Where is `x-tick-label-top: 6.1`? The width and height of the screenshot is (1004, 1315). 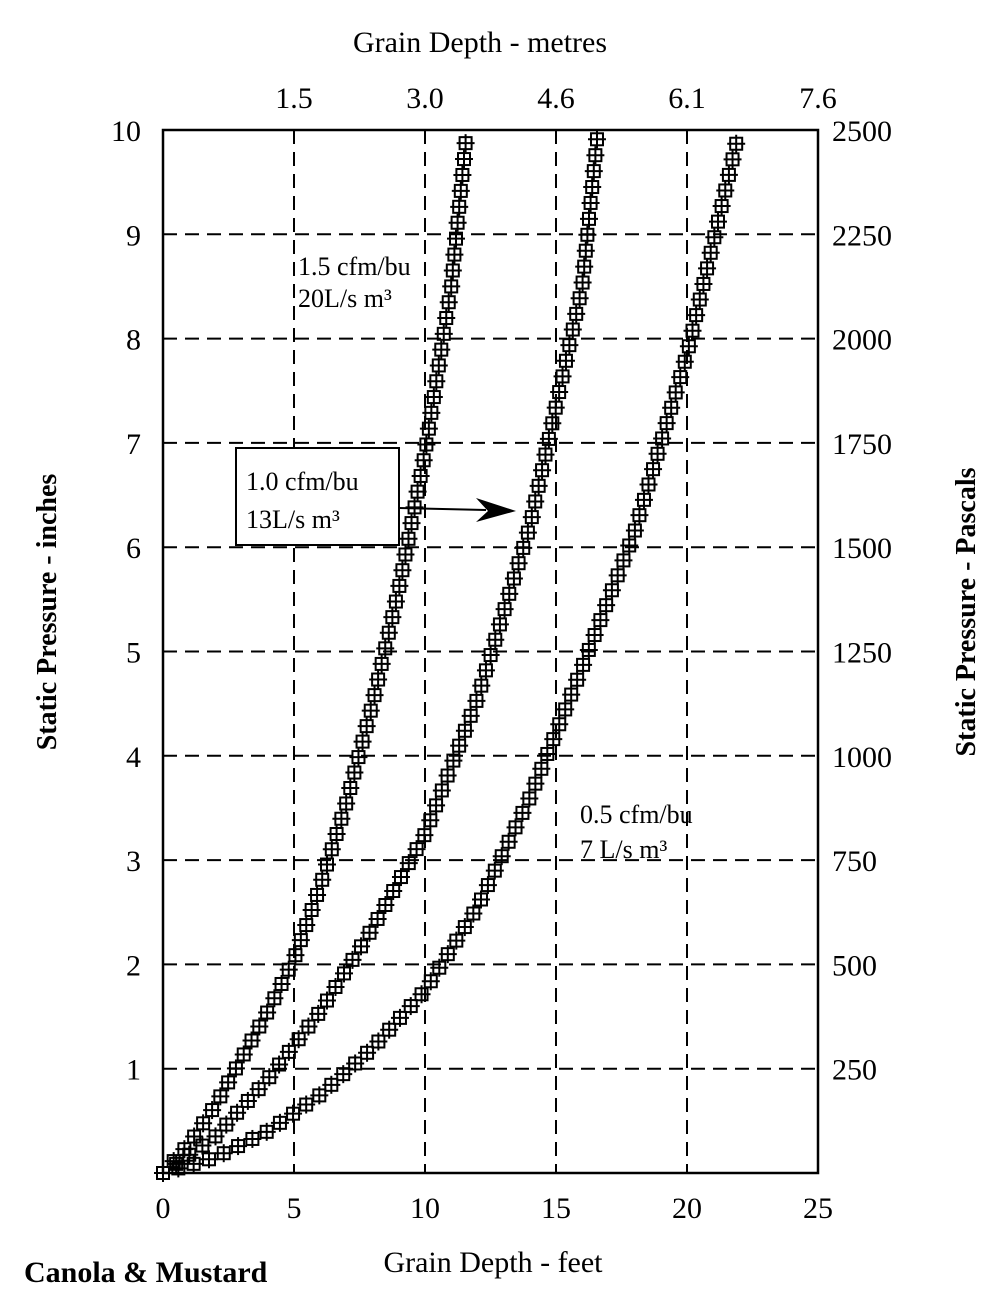
x-tick-label-top: 6.1 is located at coordinates (687, 98).